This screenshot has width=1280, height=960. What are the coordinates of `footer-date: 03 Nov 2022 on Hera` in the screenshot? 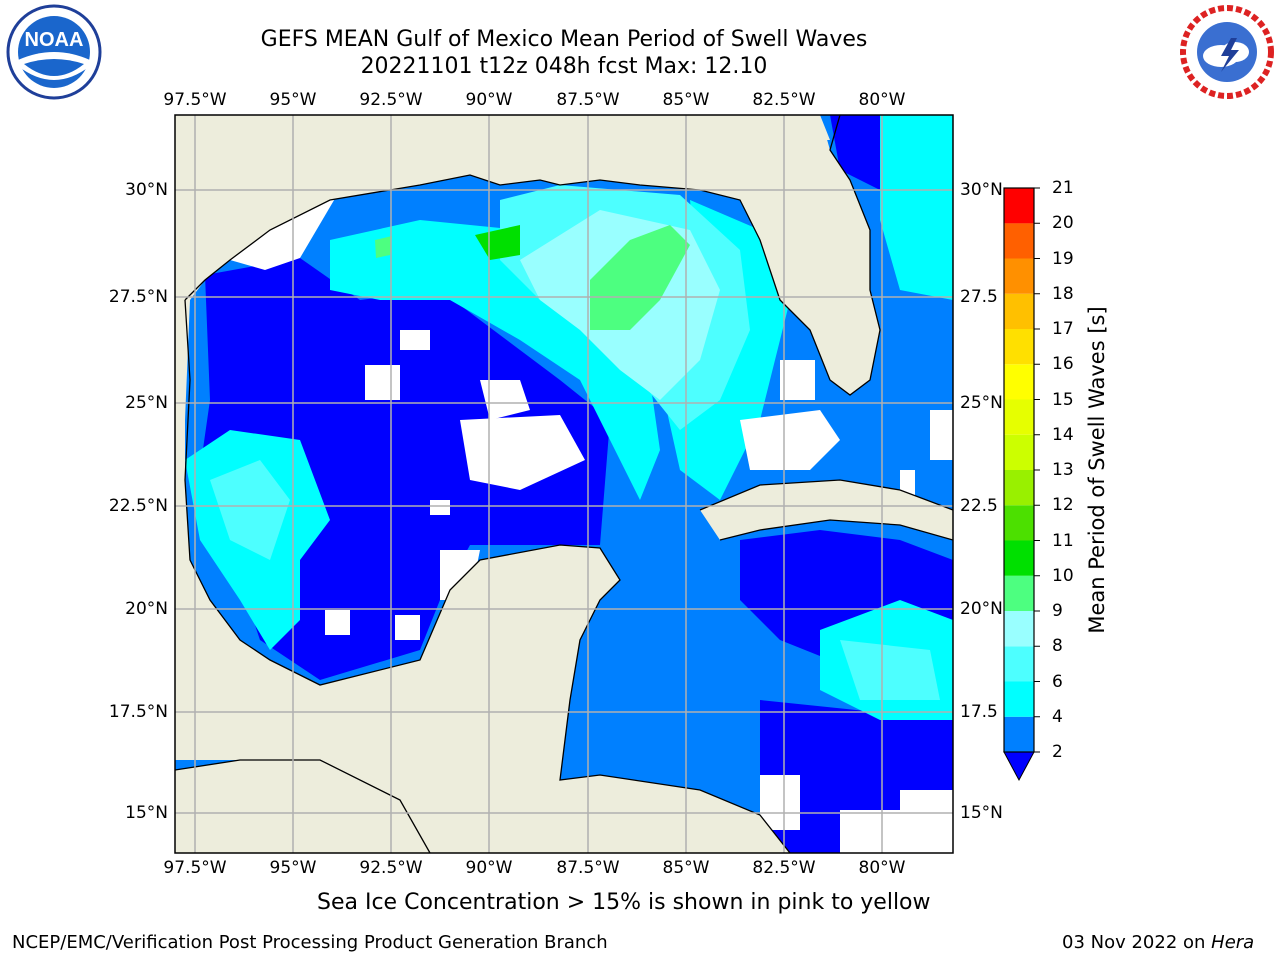 It's located at (1158, 942).